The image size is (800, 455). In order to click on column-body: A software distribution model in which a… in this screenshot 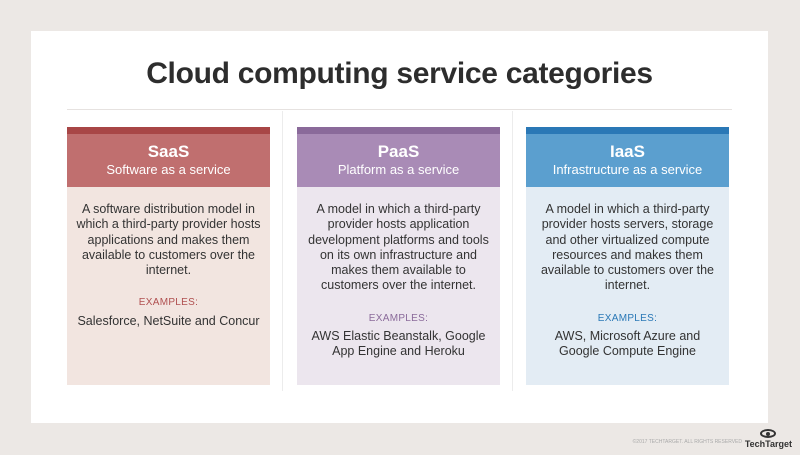, I will do `click(168, 286)`.